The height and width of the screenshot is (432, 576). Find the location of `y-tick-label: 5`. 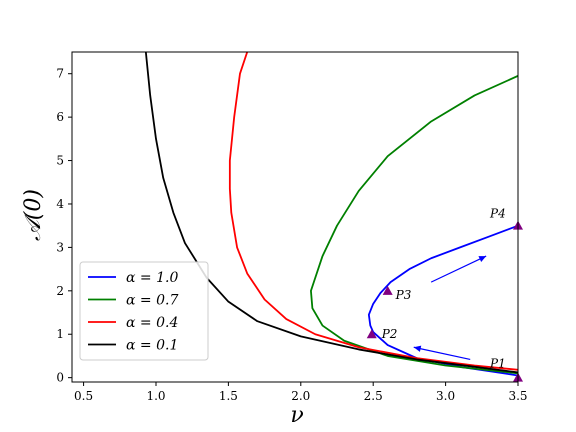

y-tick-label: 5 is located at coordinates (60, 161).